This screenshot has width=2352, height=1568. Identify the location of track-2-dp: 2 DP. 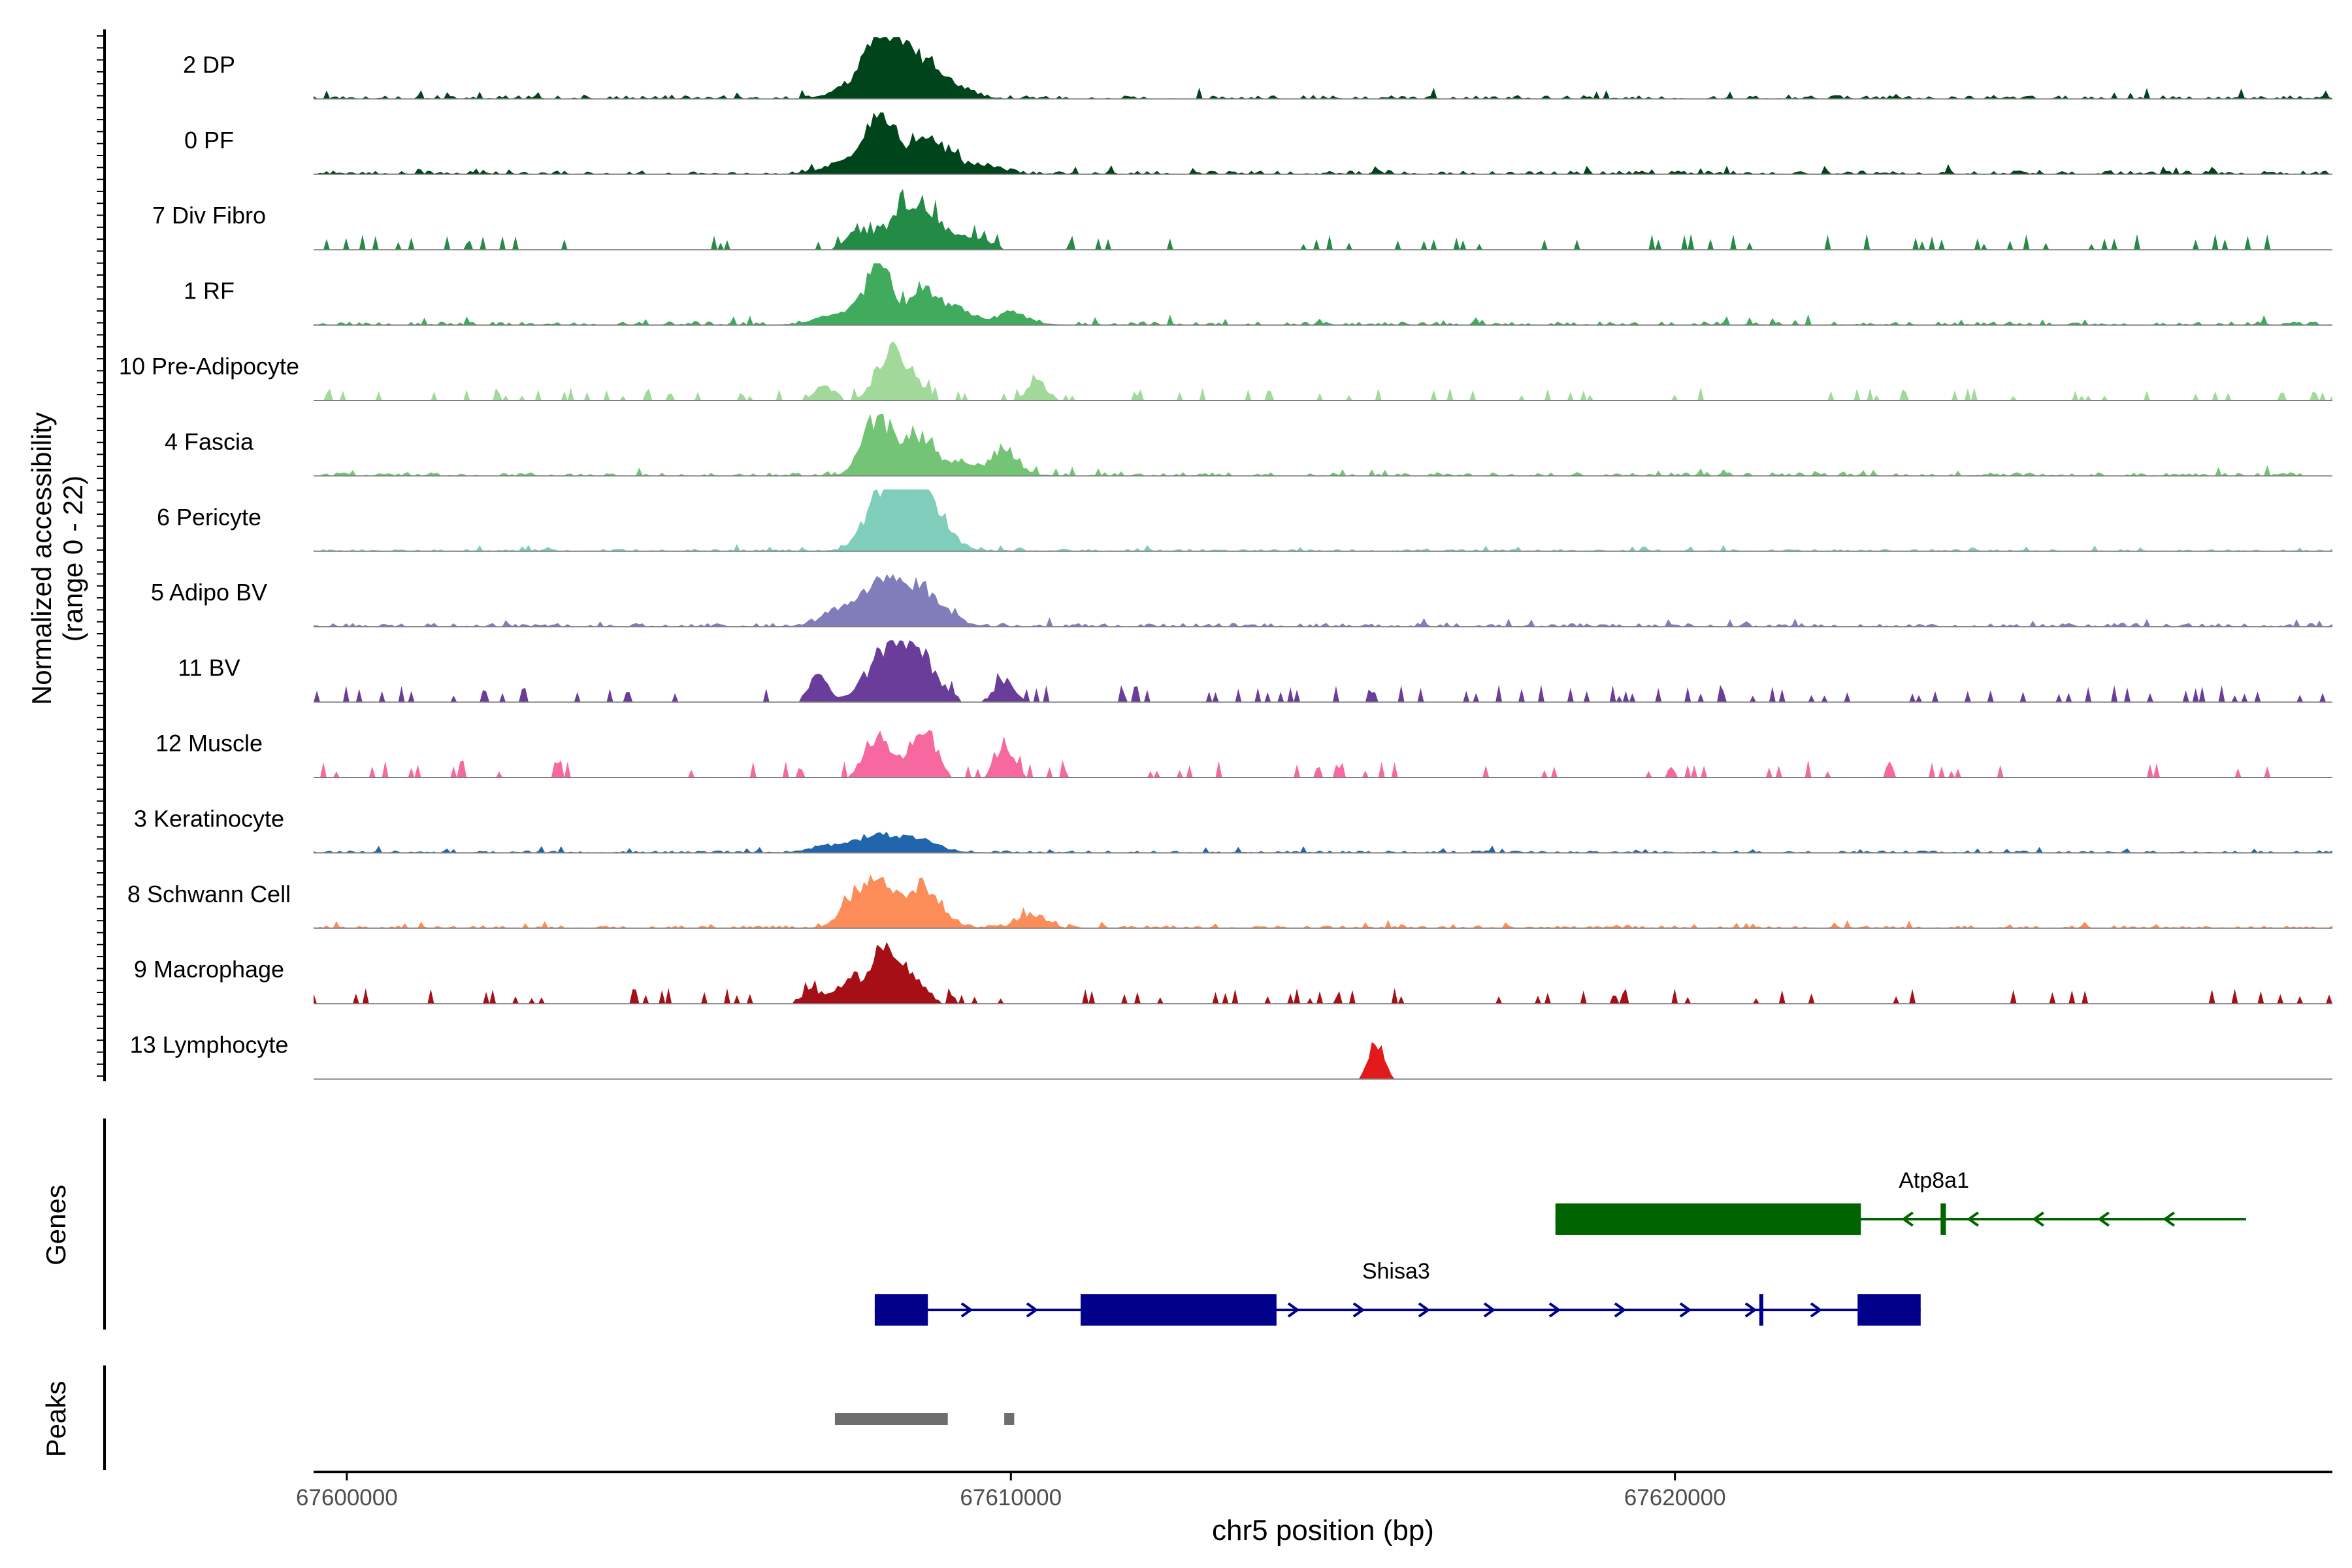
(1257, 68).